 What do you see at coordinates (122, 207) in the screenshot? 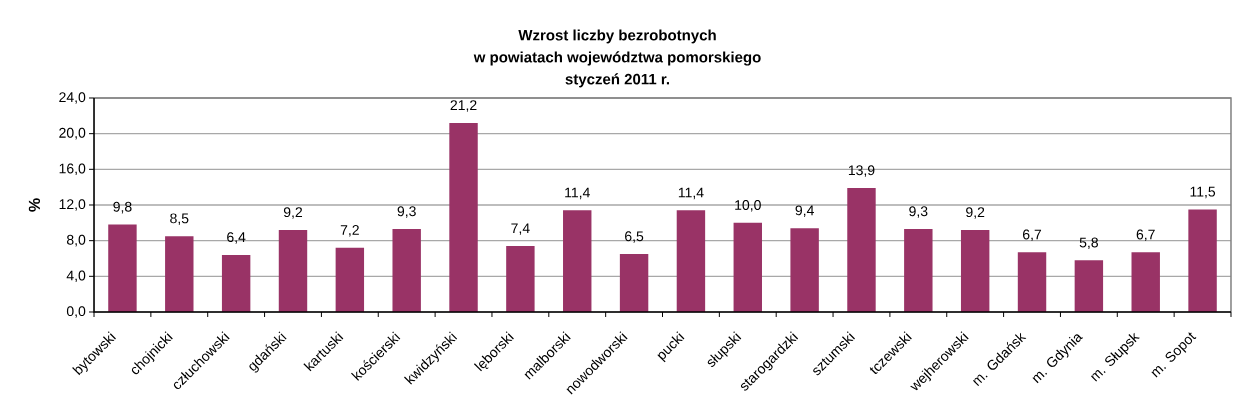
I see `data-label: 9,8` at bounding box center [122, 207].